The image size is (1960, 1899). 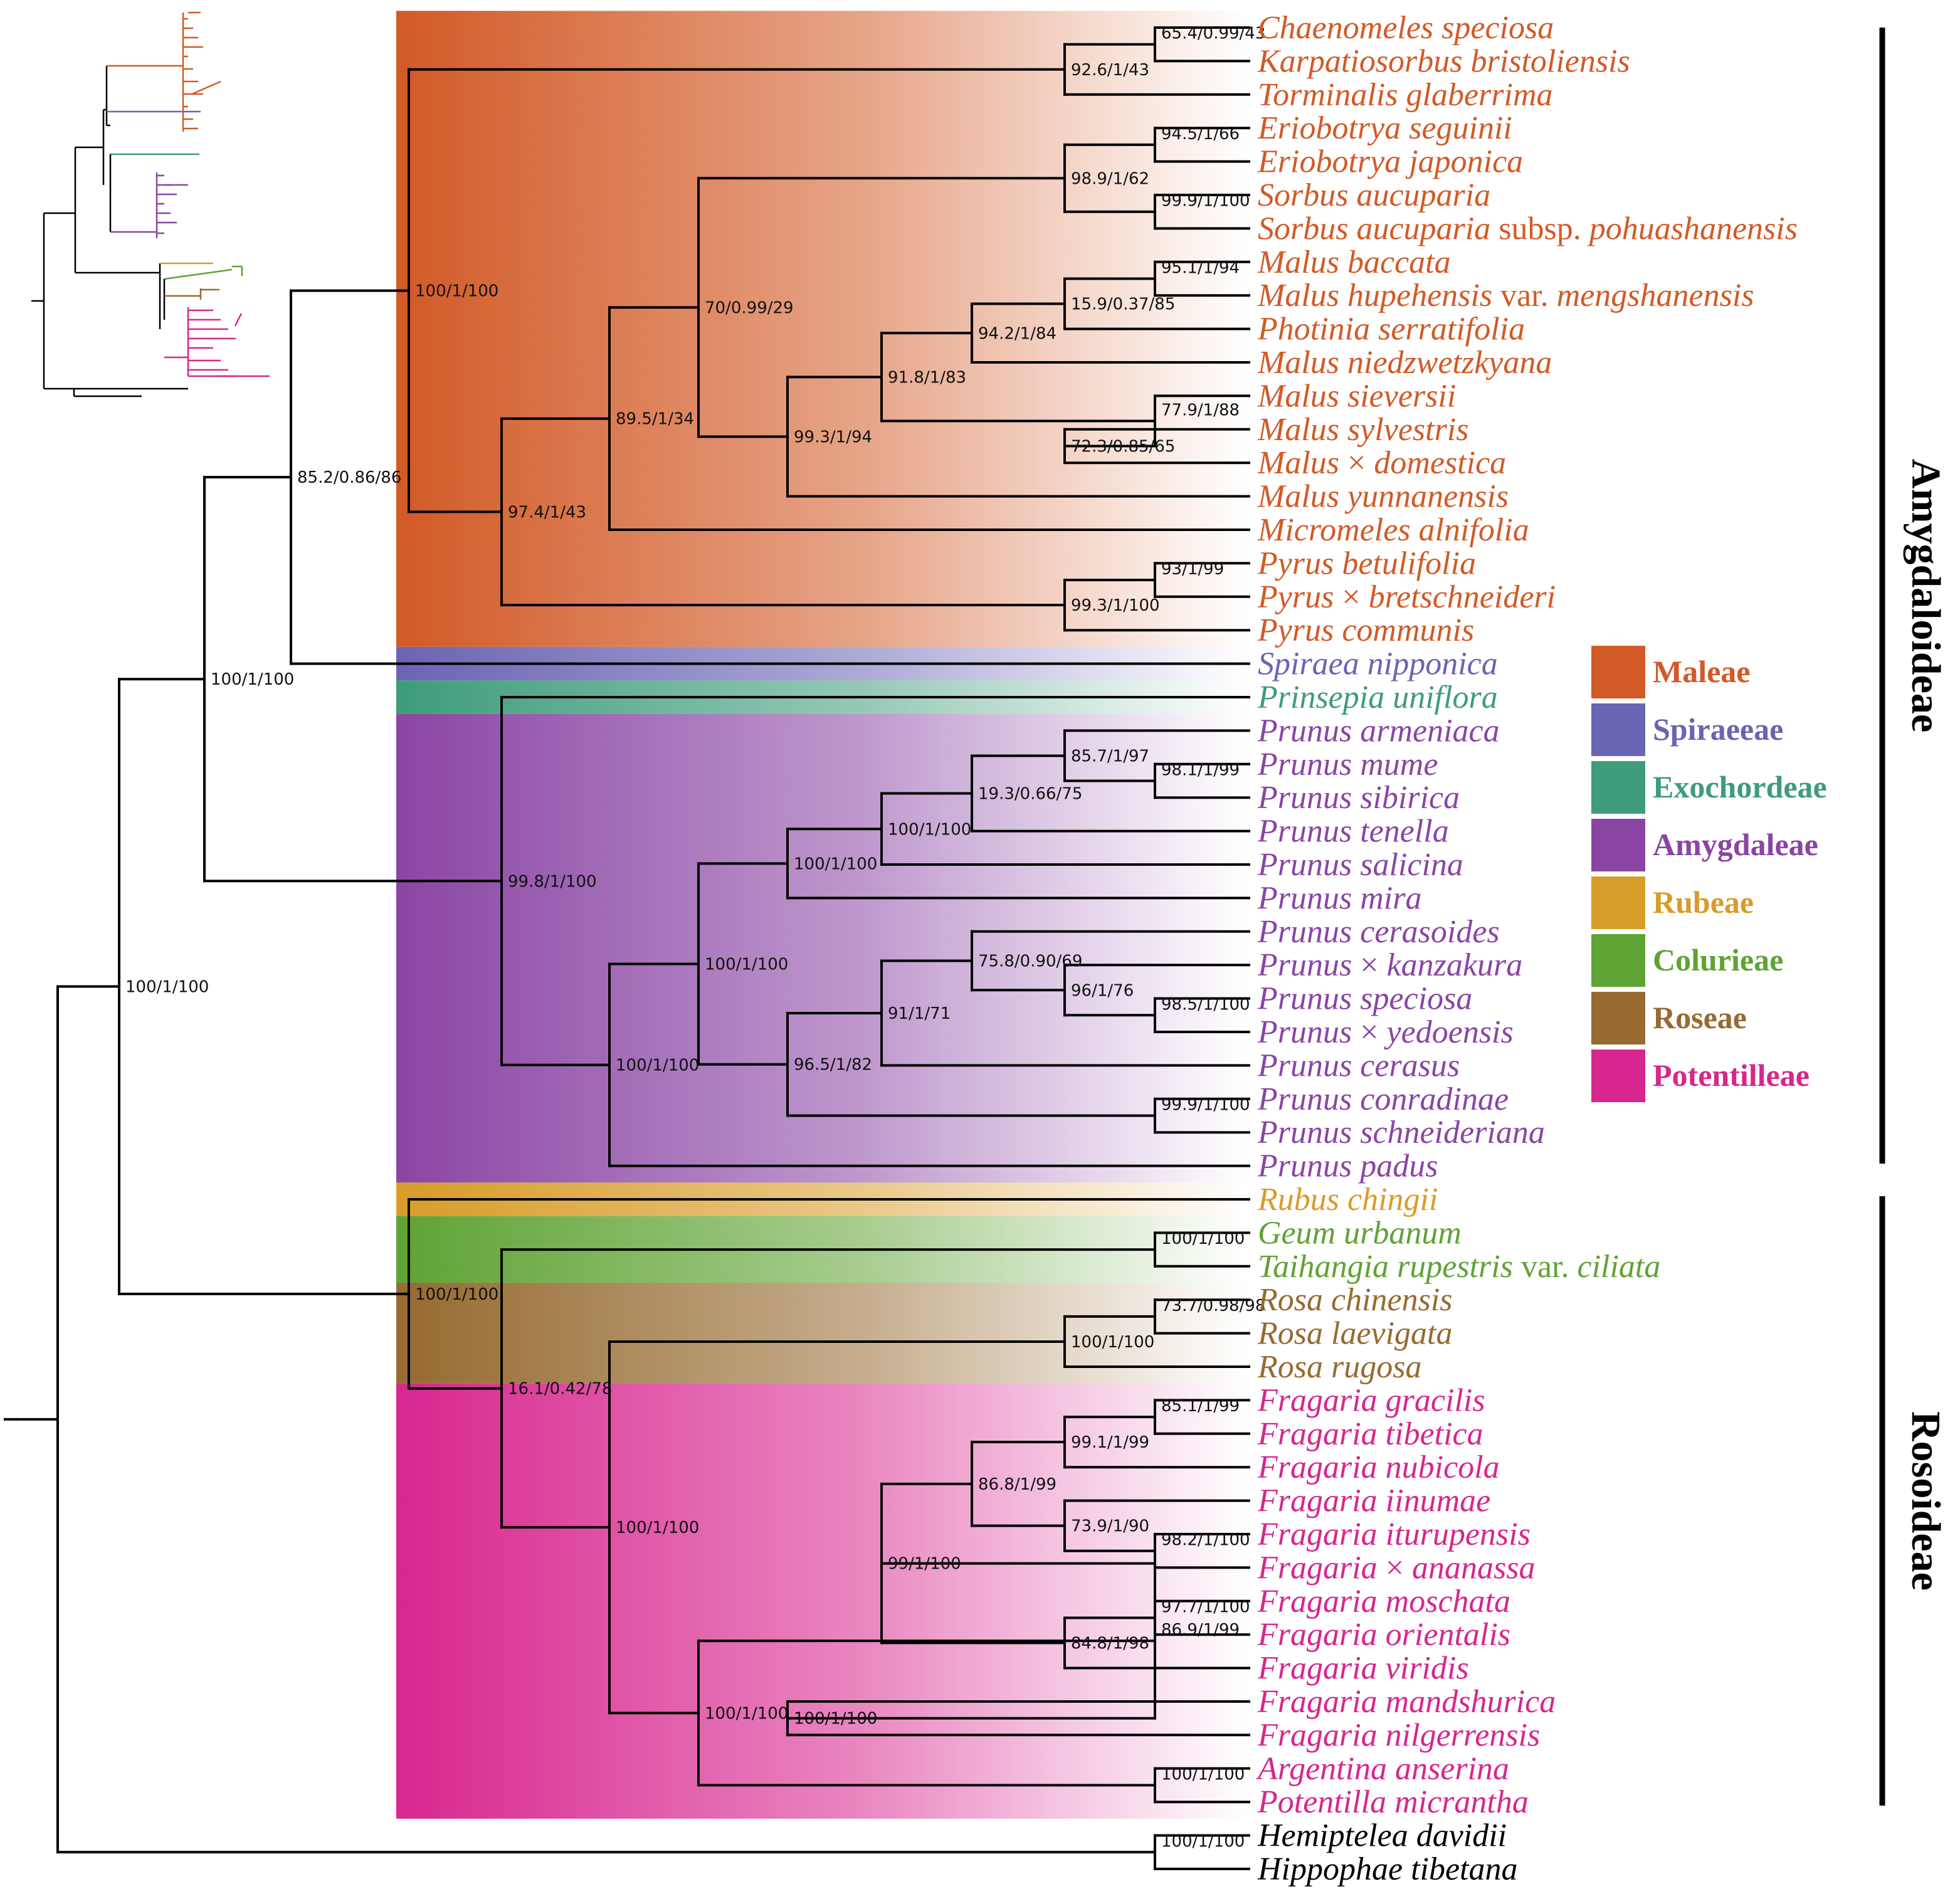 I want to click on node-support-label: 86.8/1/99, so click(x=1017, y=1484).